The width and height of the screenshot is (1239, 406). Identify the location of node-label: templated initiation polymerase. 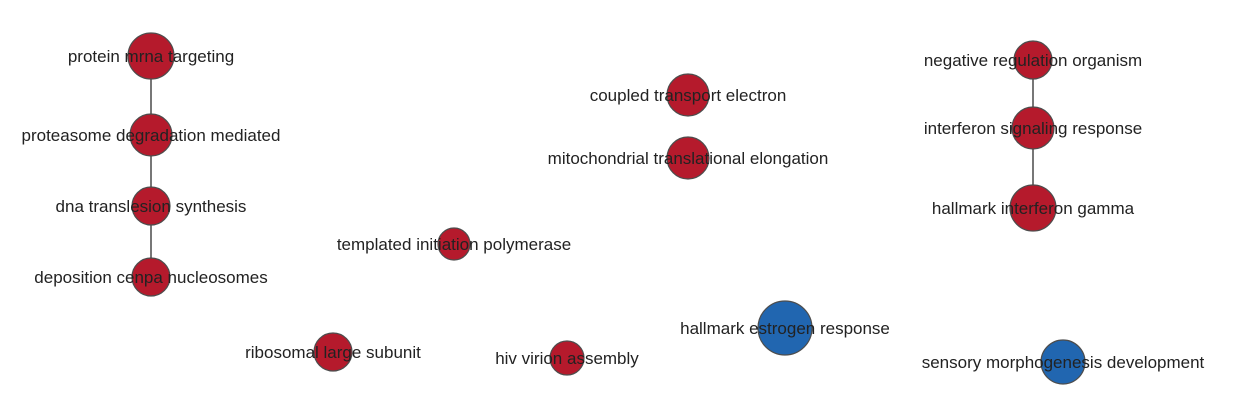
(454, 244).